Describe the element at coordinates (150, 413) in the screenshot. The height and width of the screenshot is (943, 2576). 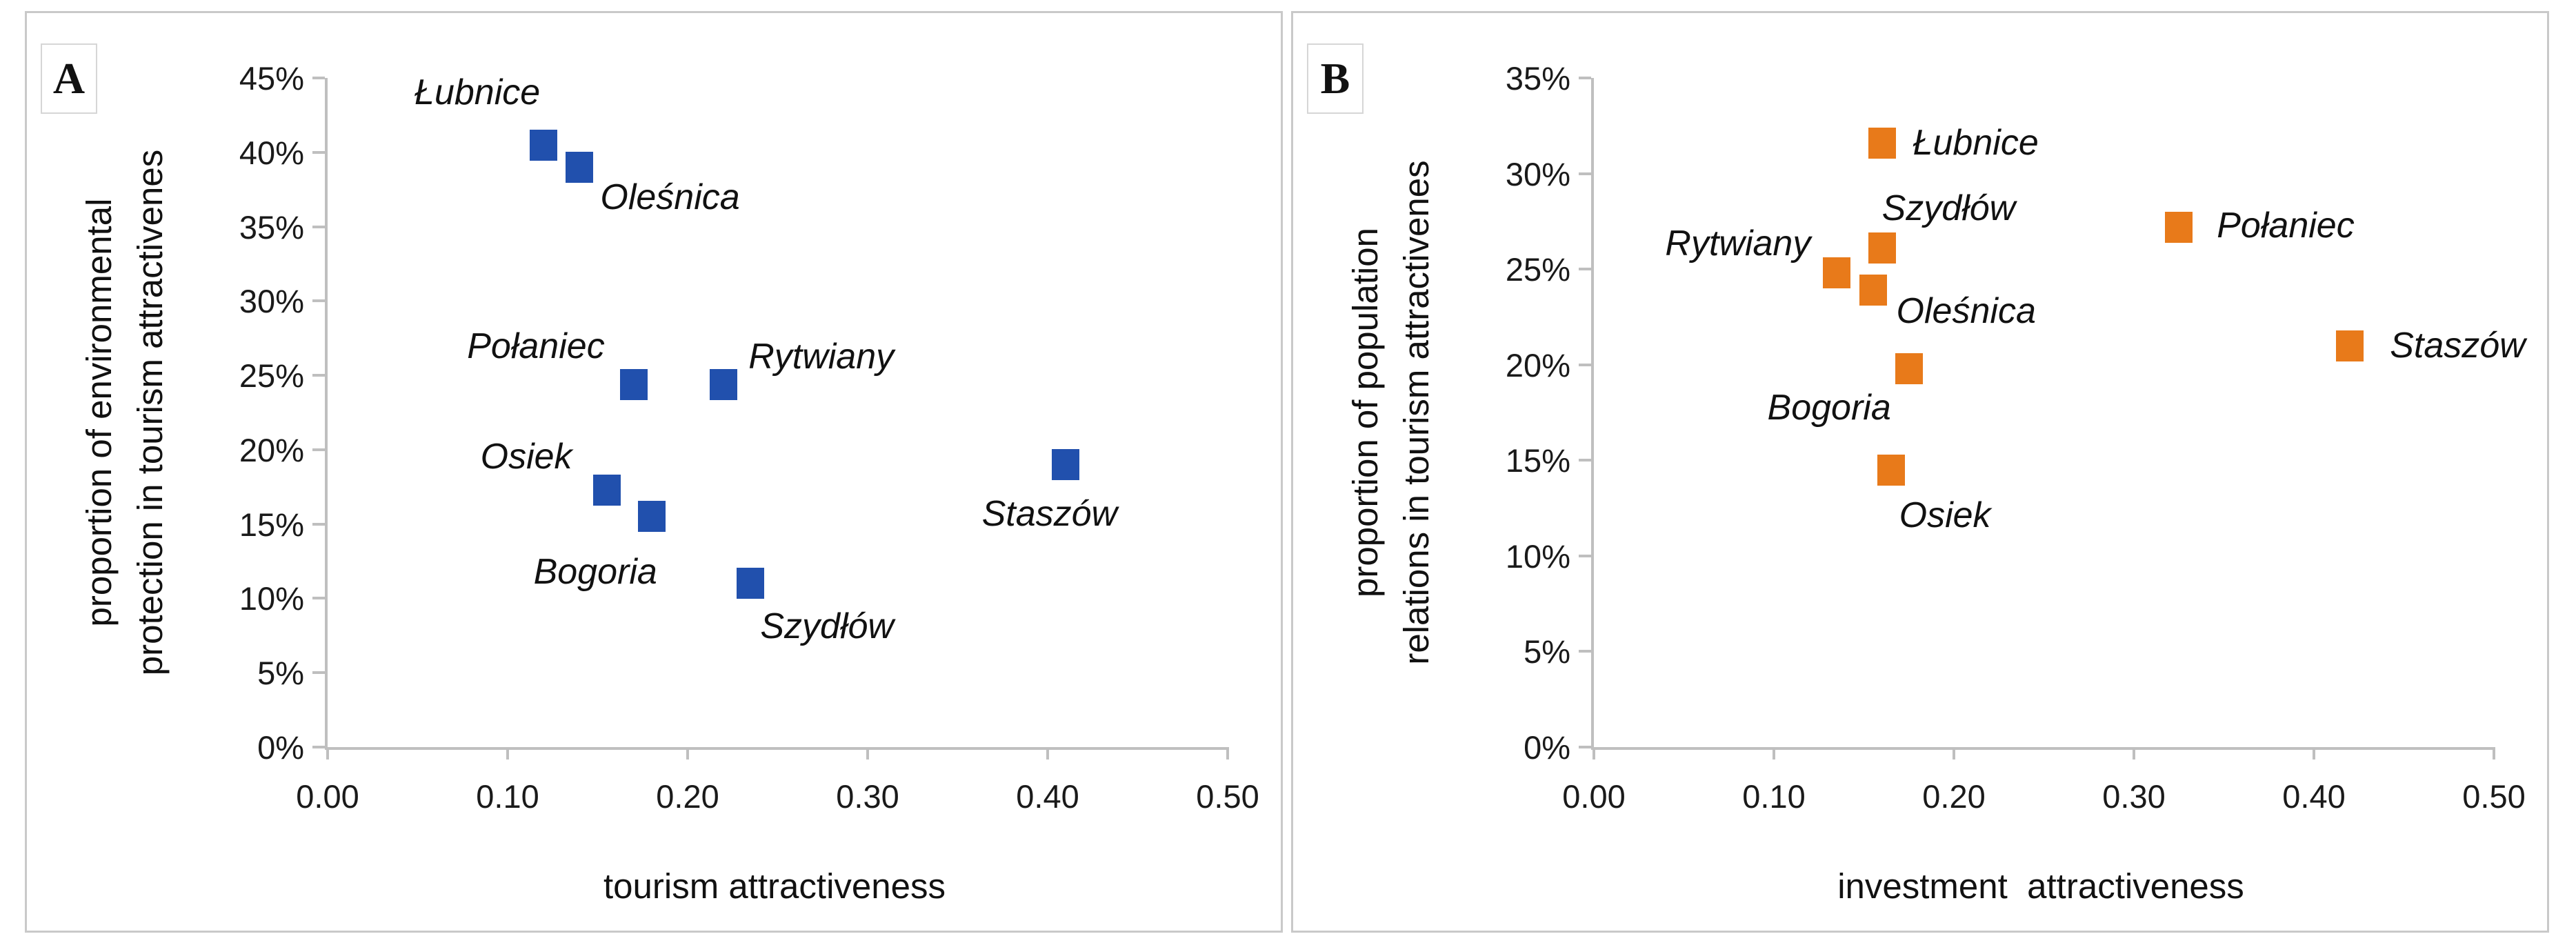
I see `panel-a-y-axis-title-line2: protection in tourism attractivenes` at that location.